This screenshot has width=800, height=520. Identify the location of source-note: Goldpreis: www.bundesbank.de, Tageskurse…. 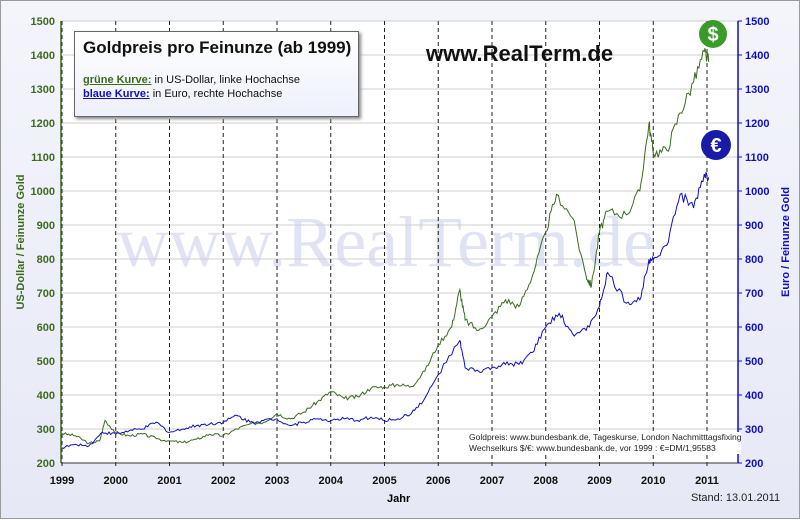
(605, 443).